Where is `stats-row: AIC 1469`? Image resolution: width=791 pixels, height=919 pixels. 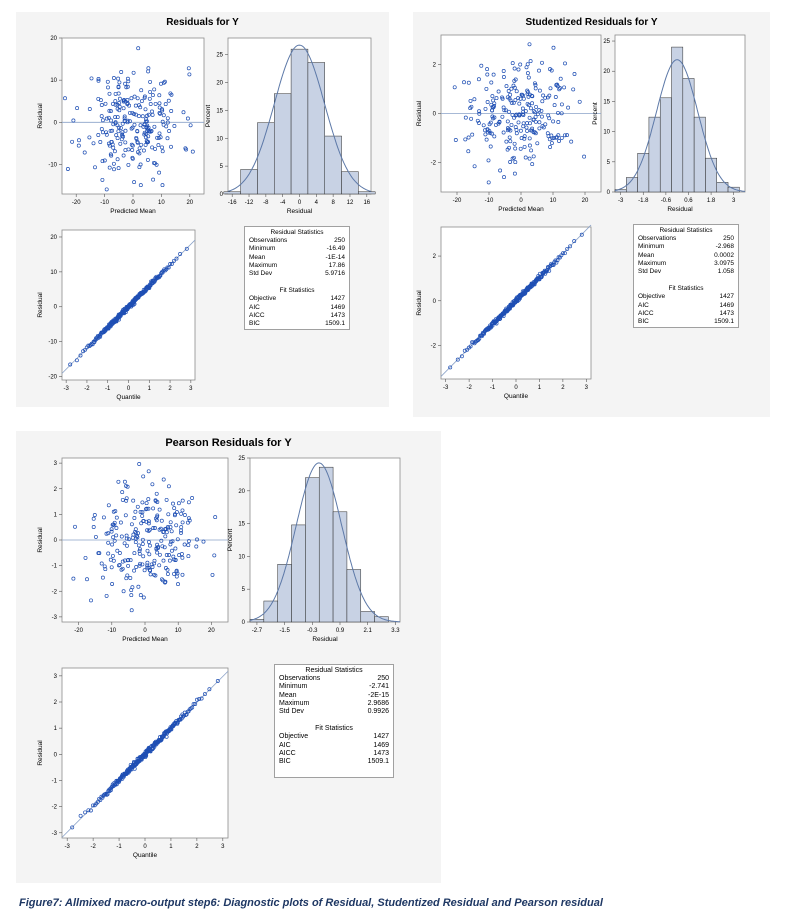 stats-row: AIC 1469 is located at coordinates (297, 308).